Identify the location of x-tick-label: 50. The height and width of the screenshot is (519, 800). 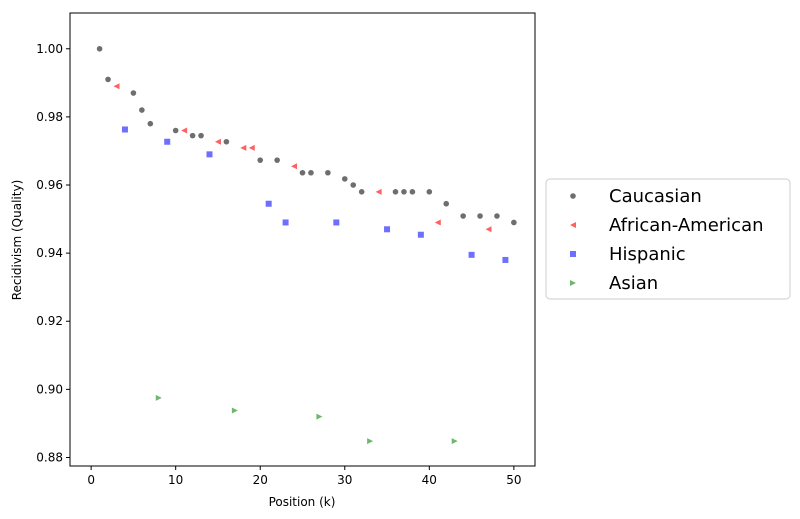
(513, 480).